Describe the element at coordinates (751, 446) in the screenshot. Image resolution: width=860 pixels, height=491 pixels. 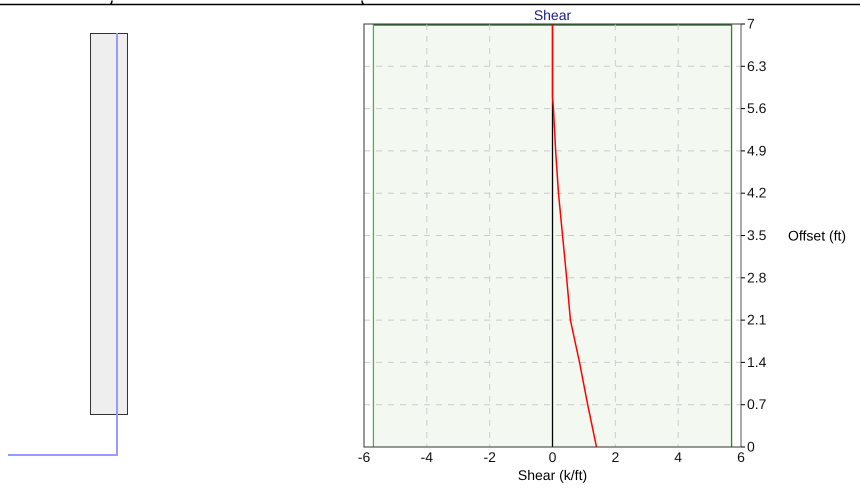
I see `y-tick-label: 0` at that location.